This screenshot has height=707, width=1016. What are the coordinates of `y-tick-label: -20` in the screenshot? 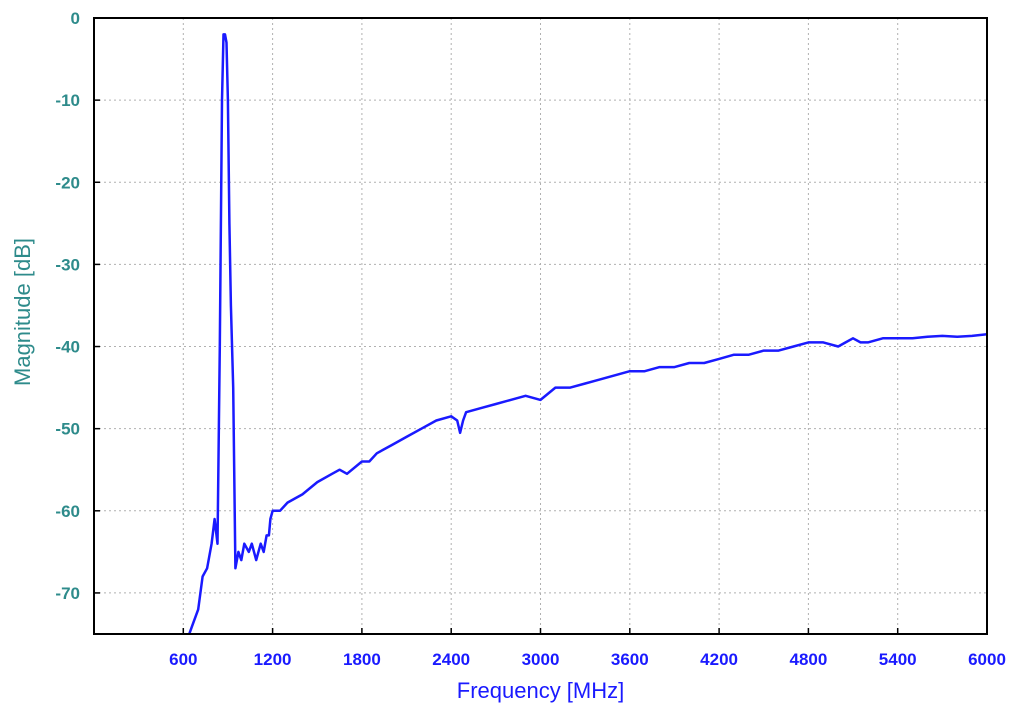 It's located at (67, 182).